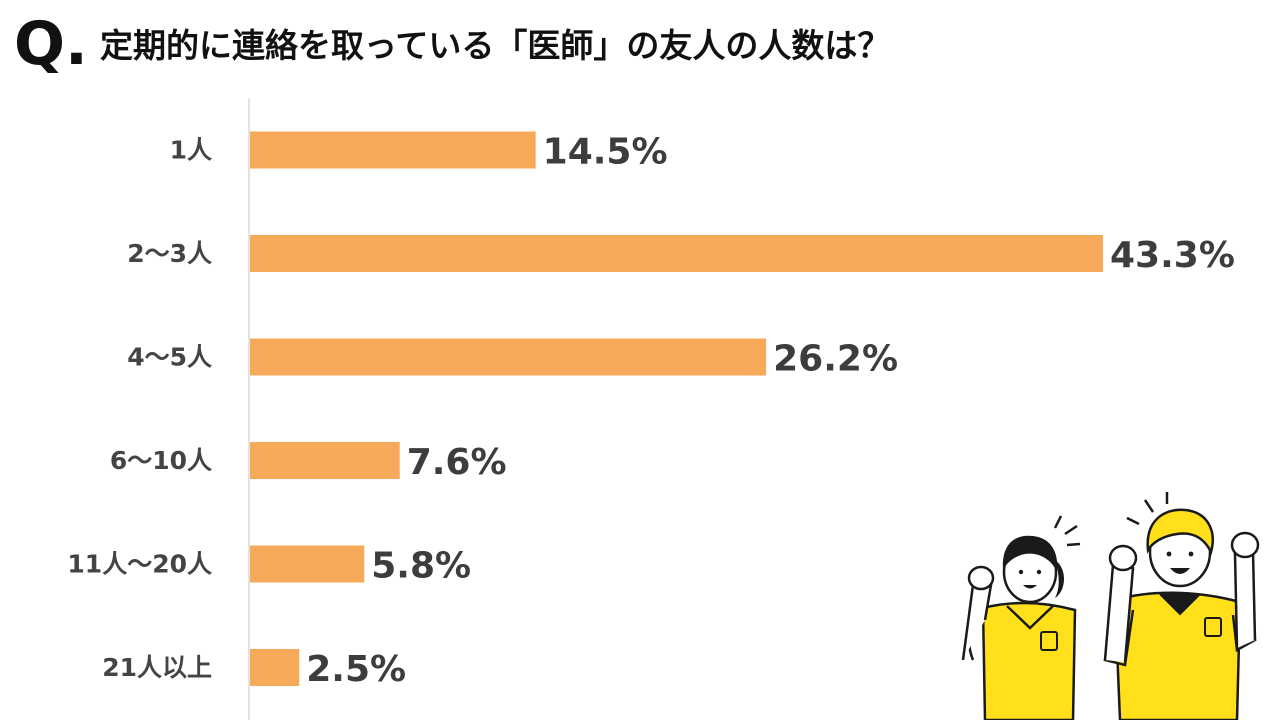 Image resolution: width=1280 pixels, height=720 pixels. Describe the element at coordinates (605, 152) in the screenshot. I see `value-label-0: 14.5%` at that location.